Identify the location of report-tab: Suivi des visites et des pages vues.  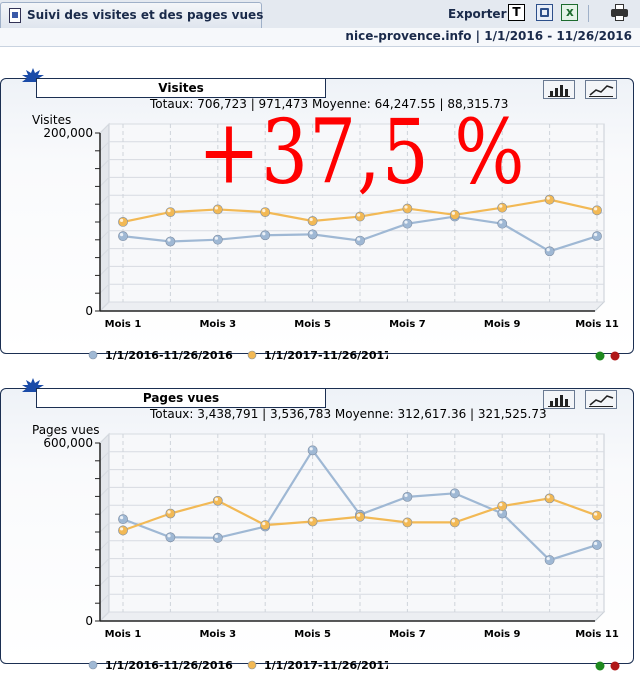
(132, 15).